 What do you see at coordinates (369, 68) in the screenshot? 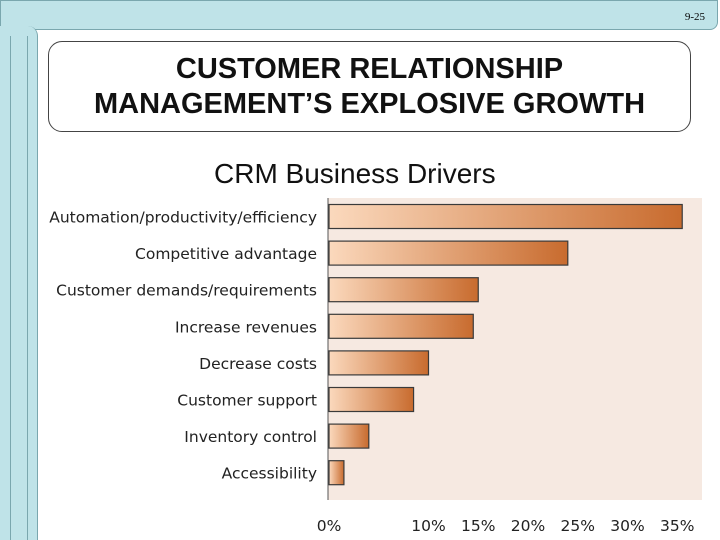
I see `title-line-1: CUSTOMER RELATIONSHIP` at bounding box center [369, 68].